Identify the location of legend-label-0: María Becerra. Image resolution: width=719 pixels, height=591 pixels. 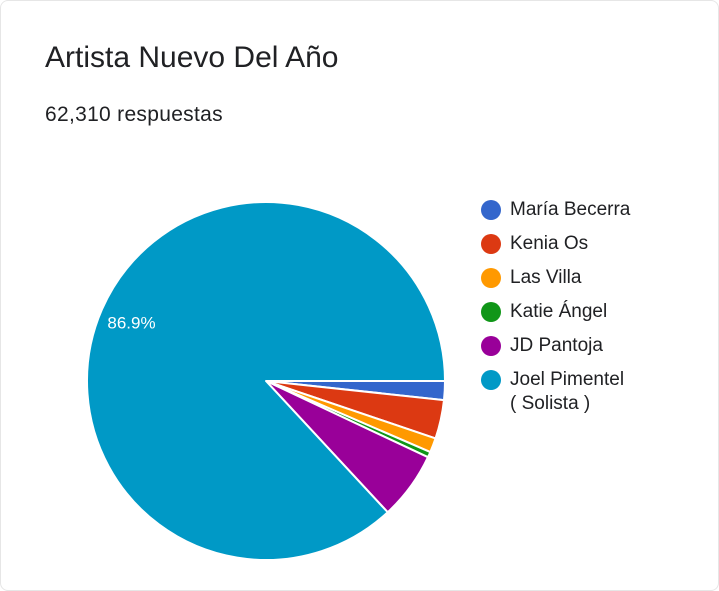
(570, 209).